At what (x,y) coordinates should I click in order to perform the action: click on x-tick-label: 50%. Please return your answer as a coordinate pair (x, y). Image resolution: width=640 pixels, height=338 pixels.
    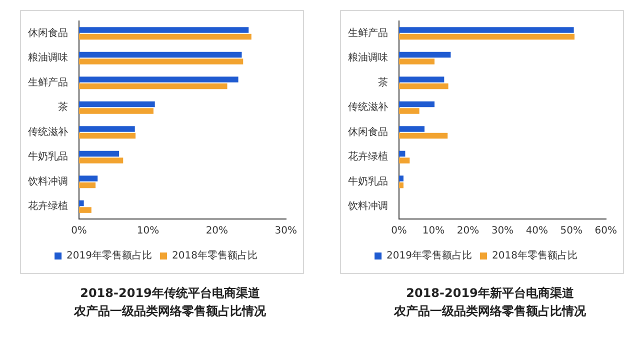
    Looking at the image, I should click on (571, 231).